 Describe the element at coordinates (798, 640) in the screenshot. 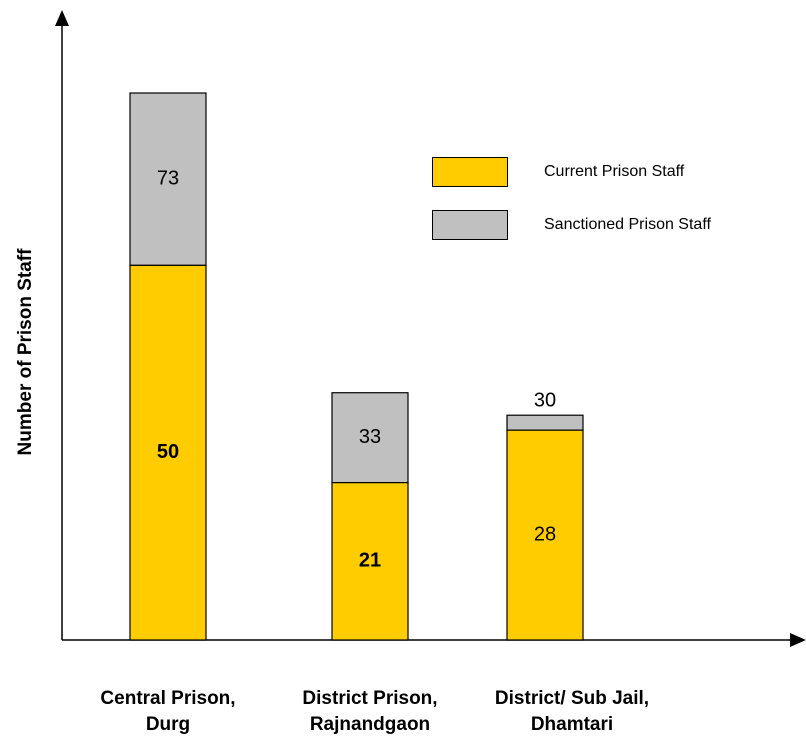

I see `x-axis-arrow` at that location.